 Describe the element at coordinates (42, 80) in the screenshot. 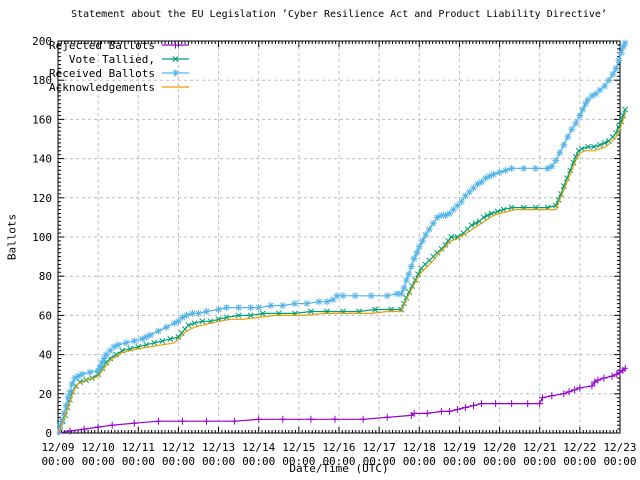

I see `y-tick-label: 180` at that location.